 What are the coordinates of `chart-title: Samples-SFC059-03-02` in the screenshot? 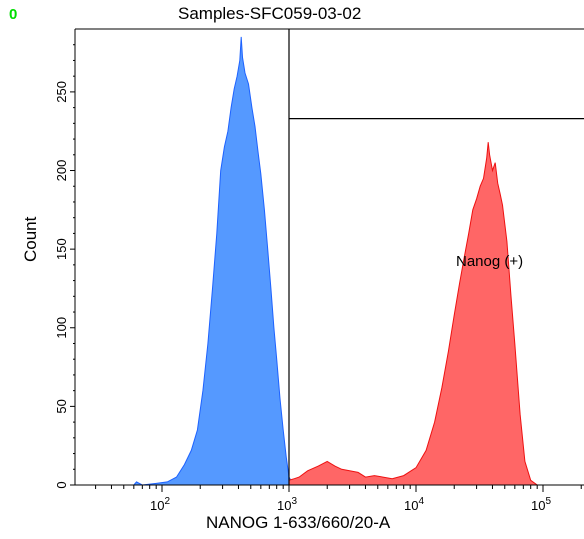 It's located at (270, 13).